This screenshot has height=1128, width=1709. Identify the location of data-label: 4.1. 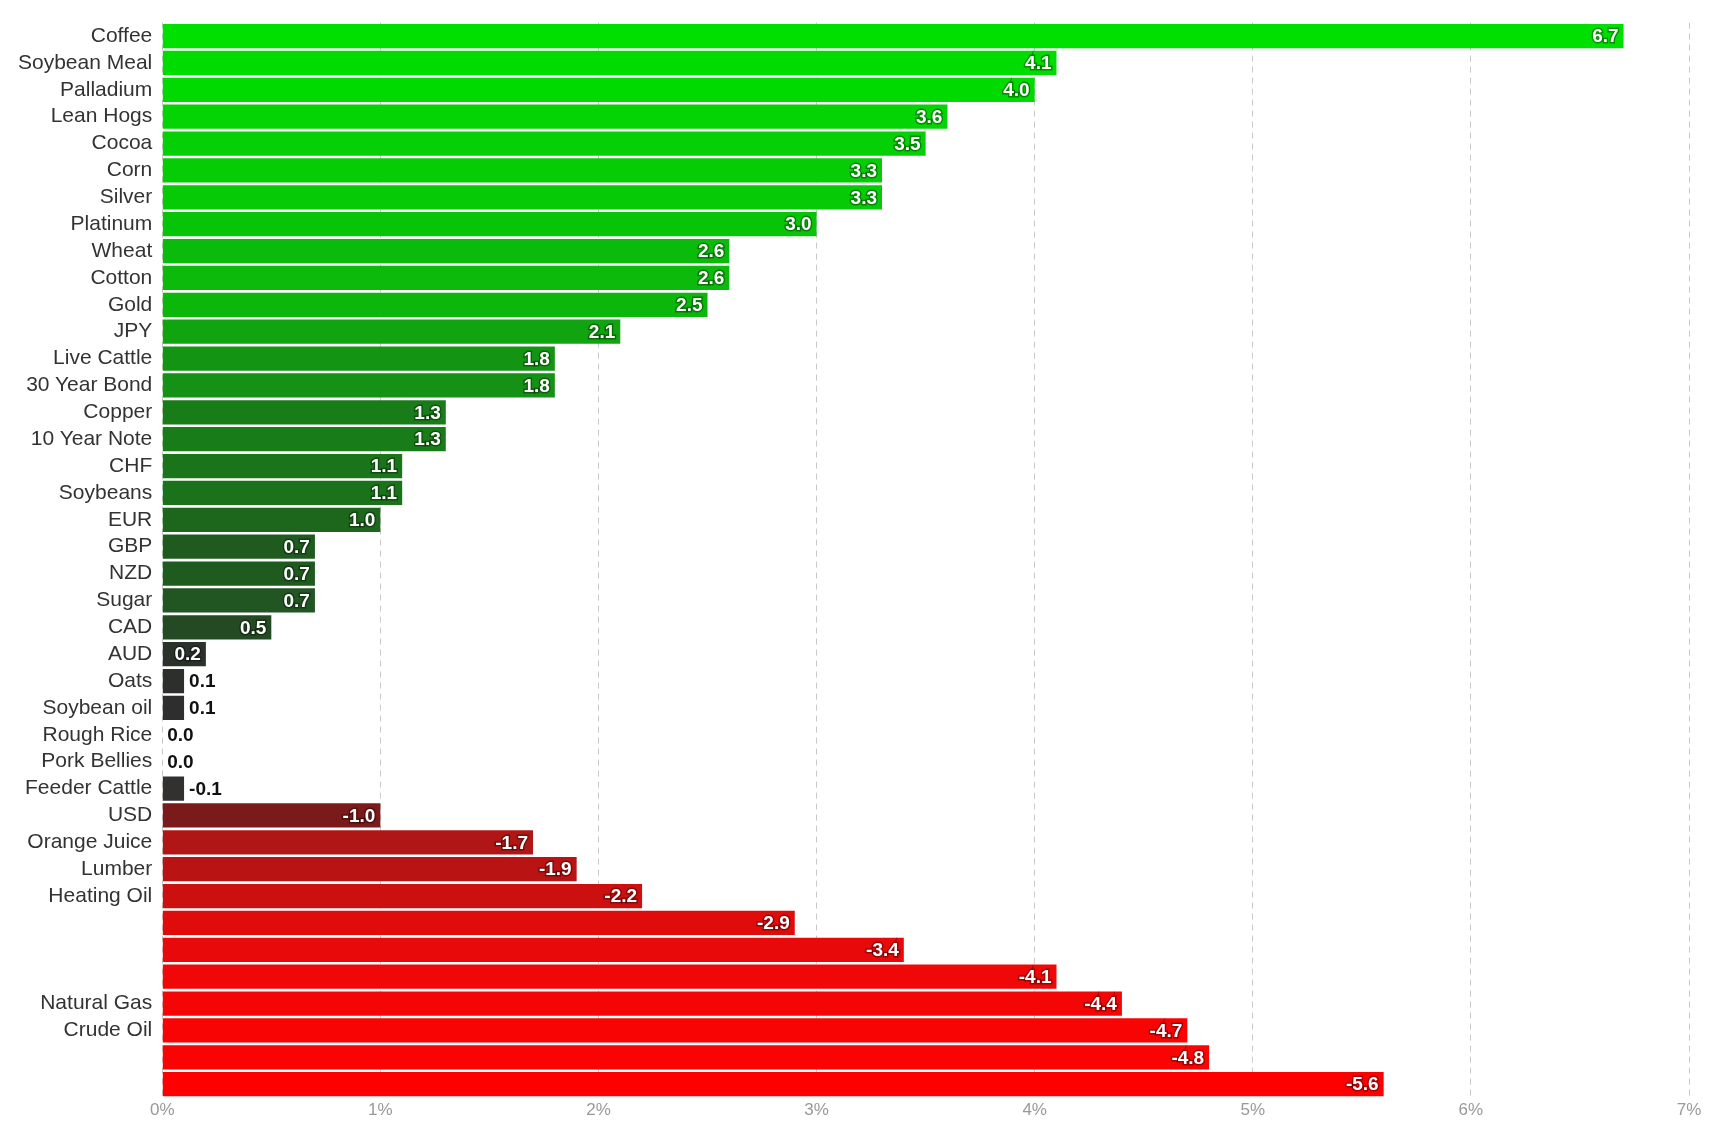
(1038, 63).